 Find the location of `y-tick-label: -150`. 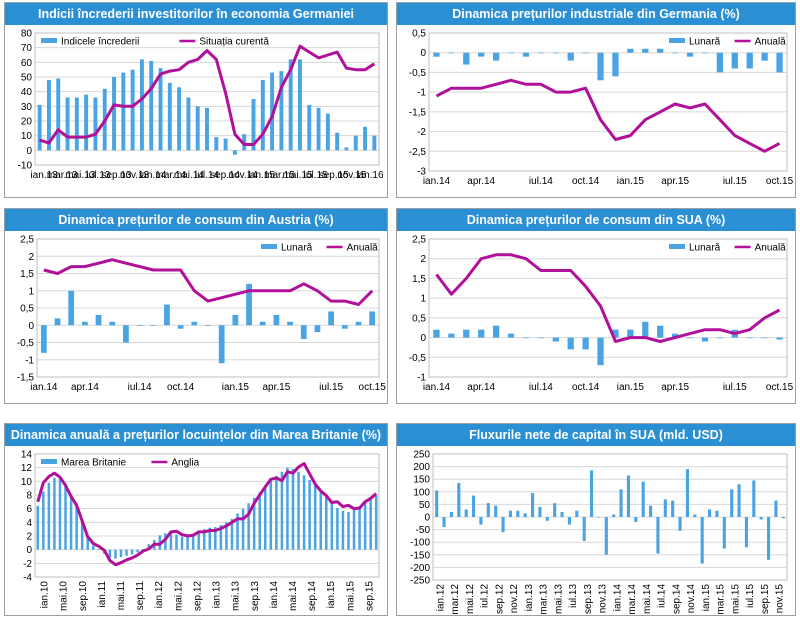

y-tick-label: -150 is located at coordinates (420, 555).